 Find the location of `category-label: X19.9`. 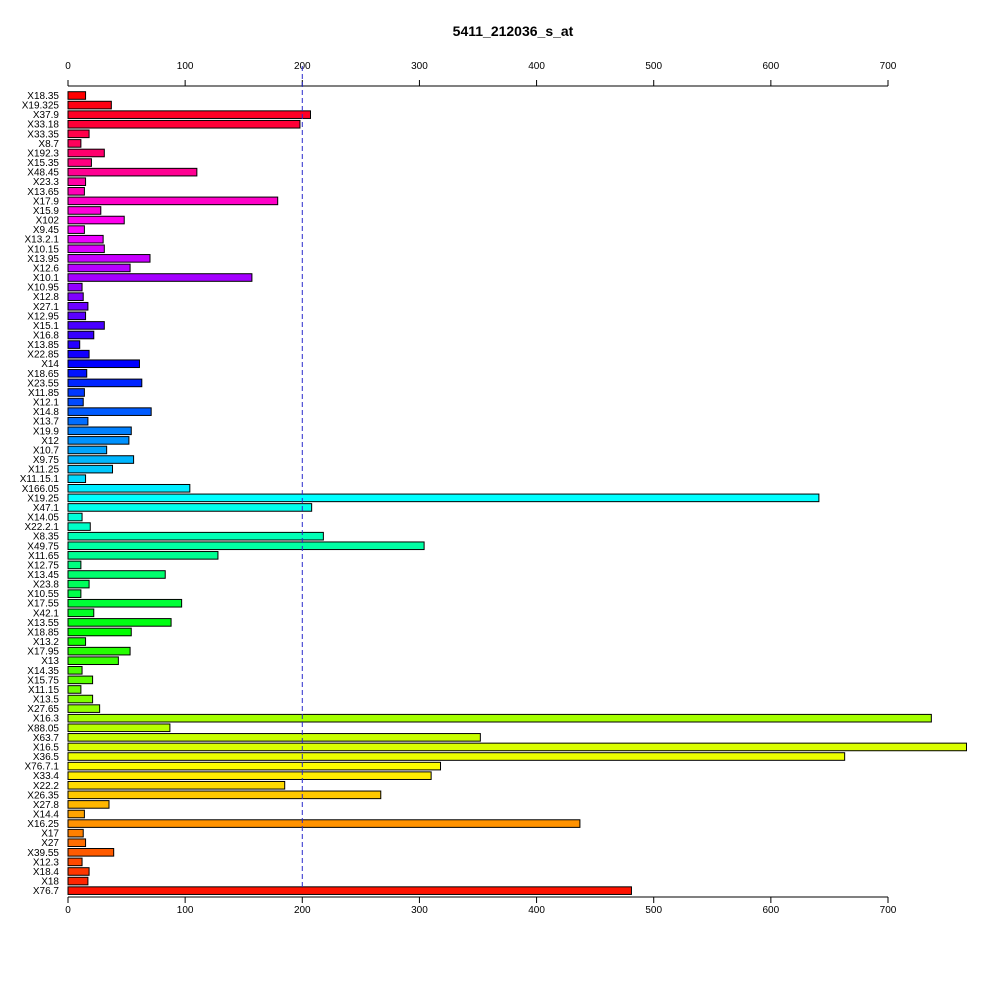

category-label: X19.9 is located at coordinates (46, 431).